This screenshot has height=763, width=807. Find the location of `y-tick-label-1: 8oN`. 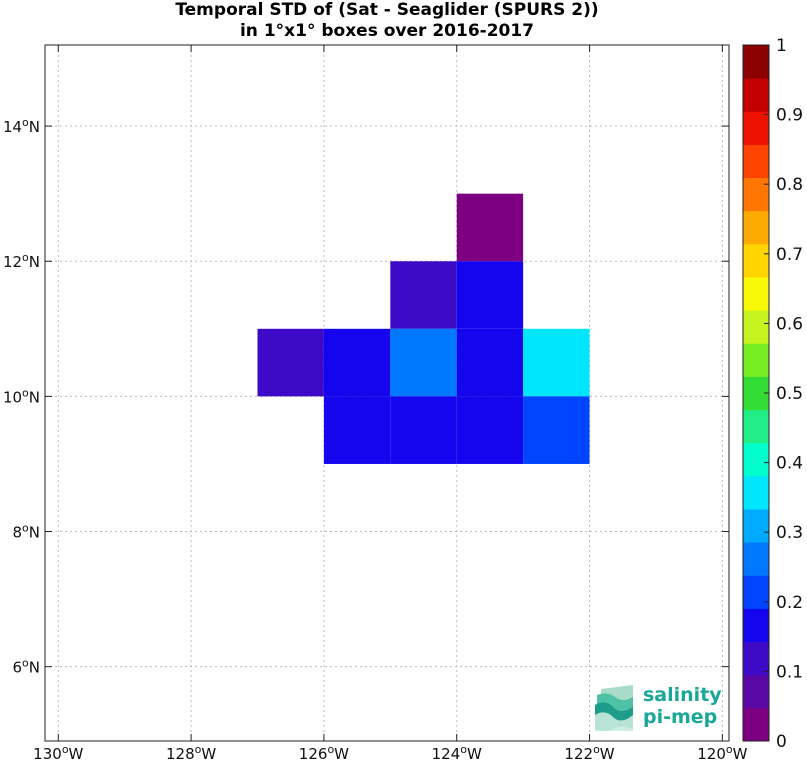

y-tick-label-1: 8oN is located at coordinates (26, 532).